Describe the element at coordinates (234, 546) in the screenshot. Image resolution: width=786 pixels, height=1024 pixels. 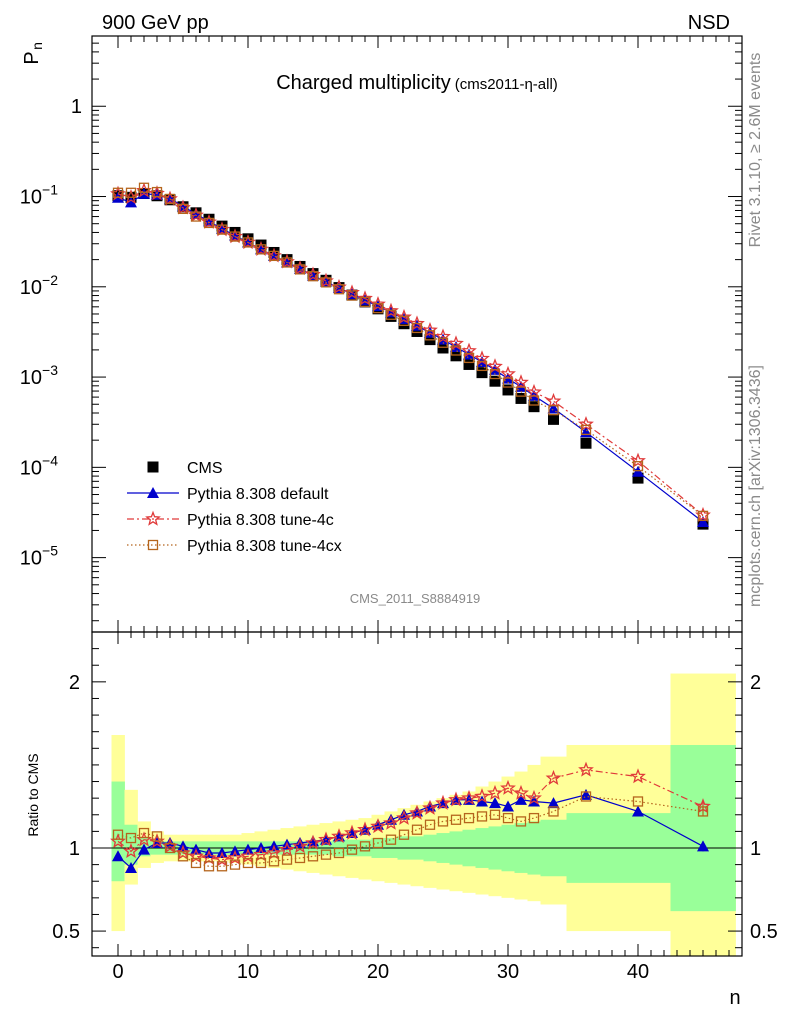
I see `legend-entry: Pythia 8.308 tune-4cx` at that location.